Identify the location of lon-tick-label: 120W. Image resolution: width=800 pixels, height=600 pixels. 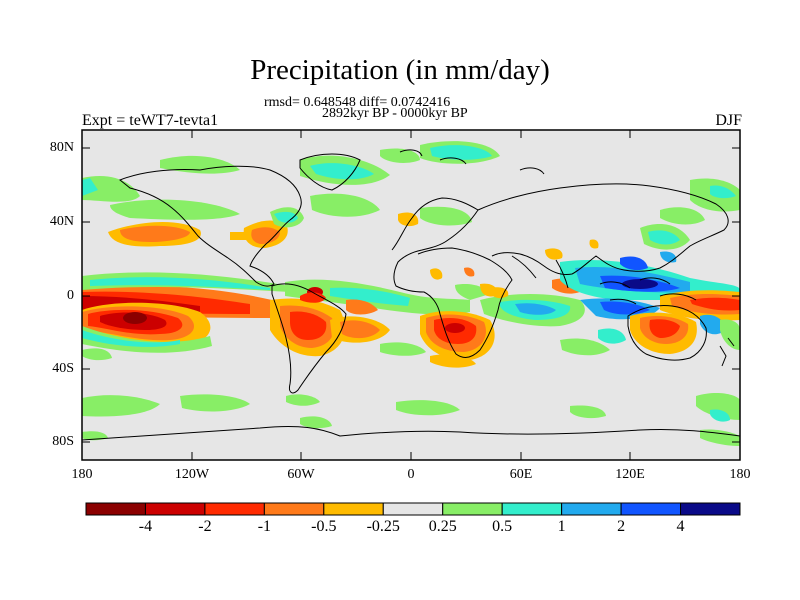
(192, 474).